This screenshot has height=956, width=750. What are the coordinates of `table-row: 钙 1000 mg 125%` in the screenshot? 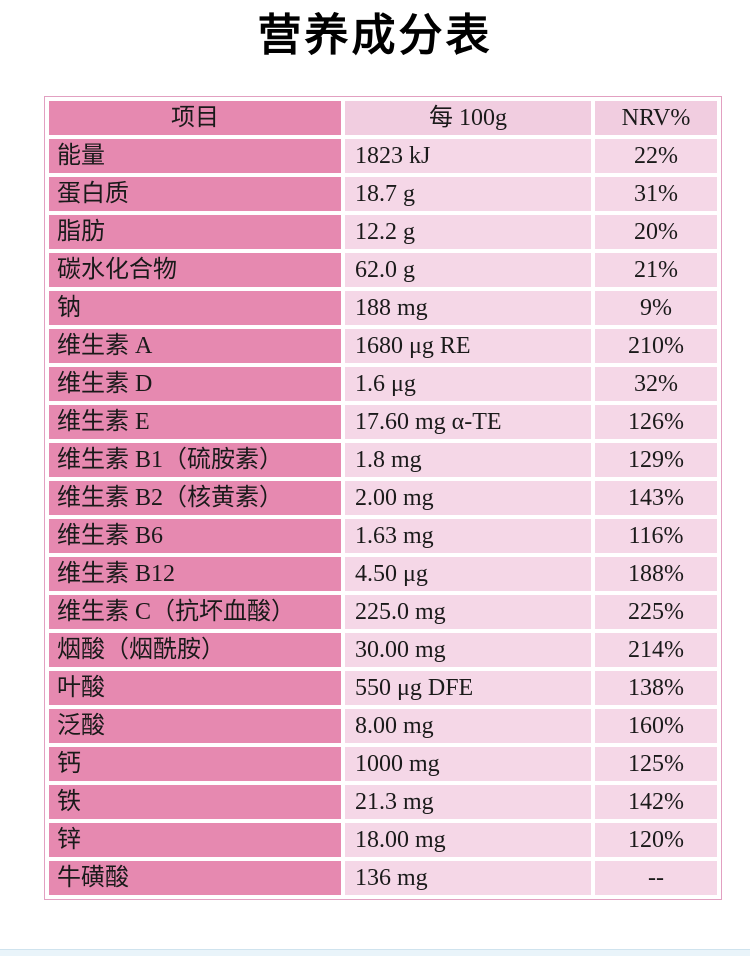 It's located at (383, 764).